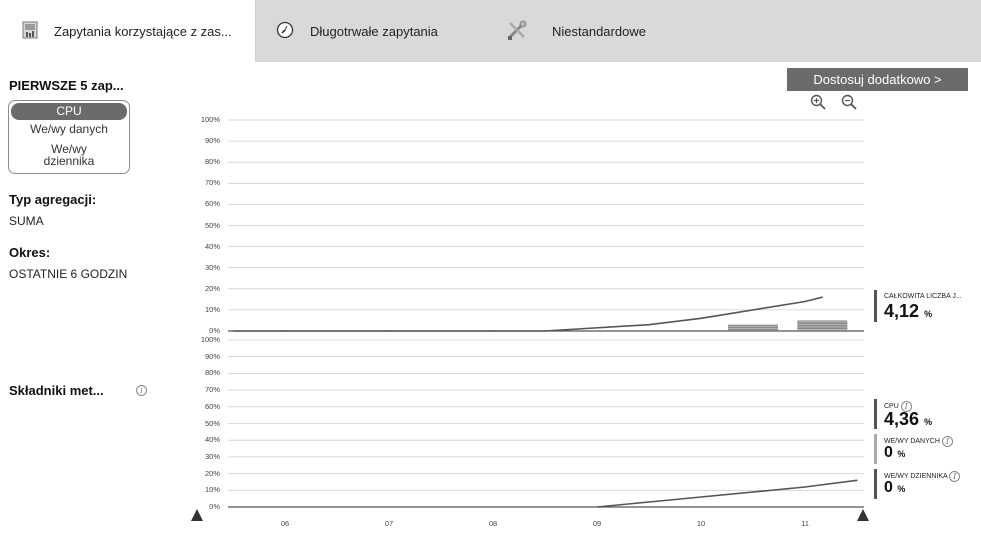 This screenshot has width=981, height=535. Describe the element at coordinates (197, 515) in the screenshot. I see `range-start-handle` at that location.